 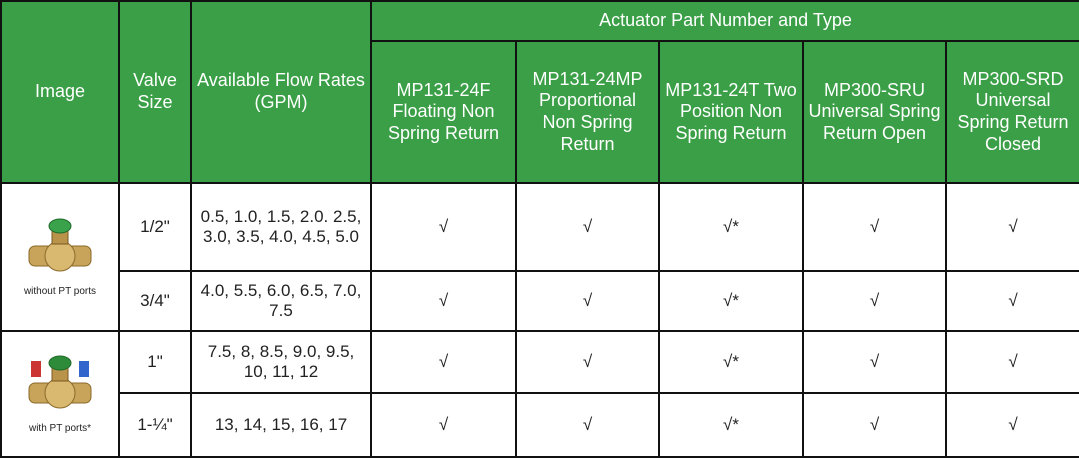 I want to click on group-header: Actuator Part Number and Type, so click(x=724, y=21).